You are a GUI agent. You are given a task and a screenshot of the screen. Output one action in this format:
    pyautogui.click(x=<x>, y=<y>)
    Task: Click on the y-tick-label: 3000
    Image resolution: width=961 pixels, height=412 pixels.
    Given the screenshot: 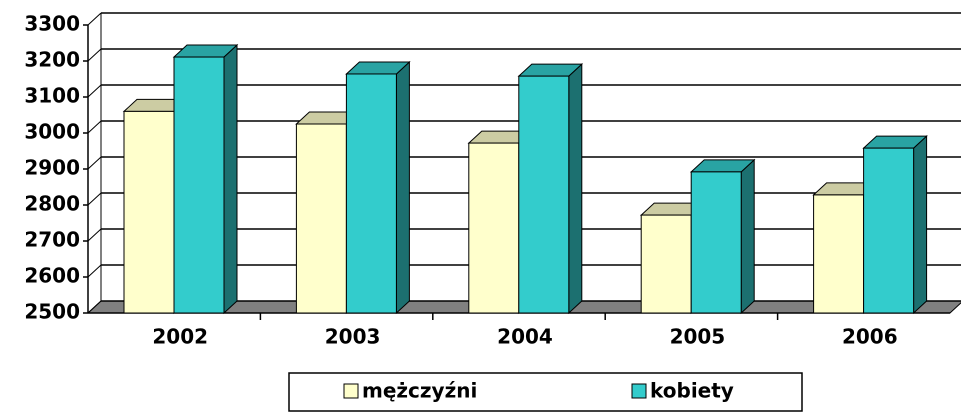 What is the action you would take?
    pyautogui.click(x=52, y=132)
    